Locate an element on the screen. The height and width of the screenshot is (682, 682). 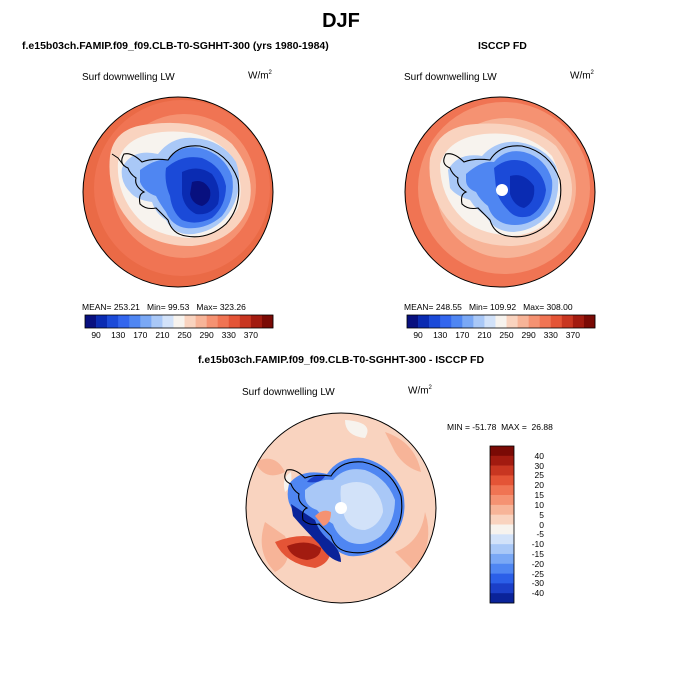
panel2-colorbar-tick-label: 90 is located at coordinates (418, 335).